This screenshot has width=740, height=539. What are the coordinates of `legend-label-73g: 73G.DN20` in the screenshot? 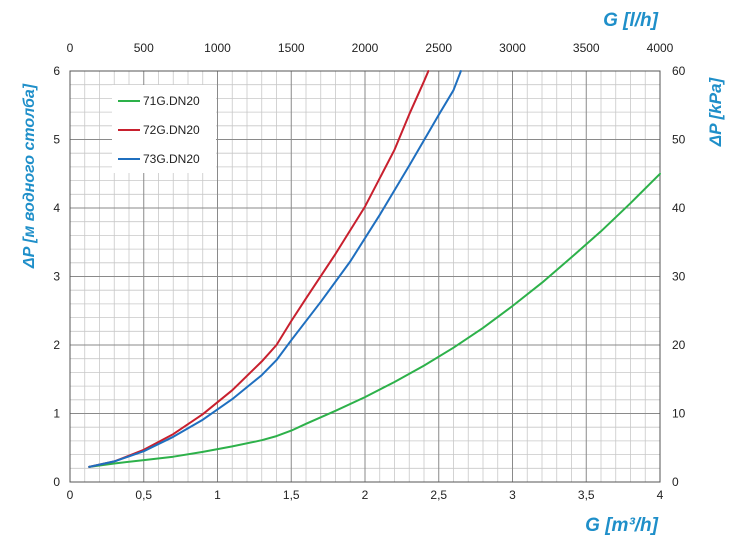 It's located at (171, 159).